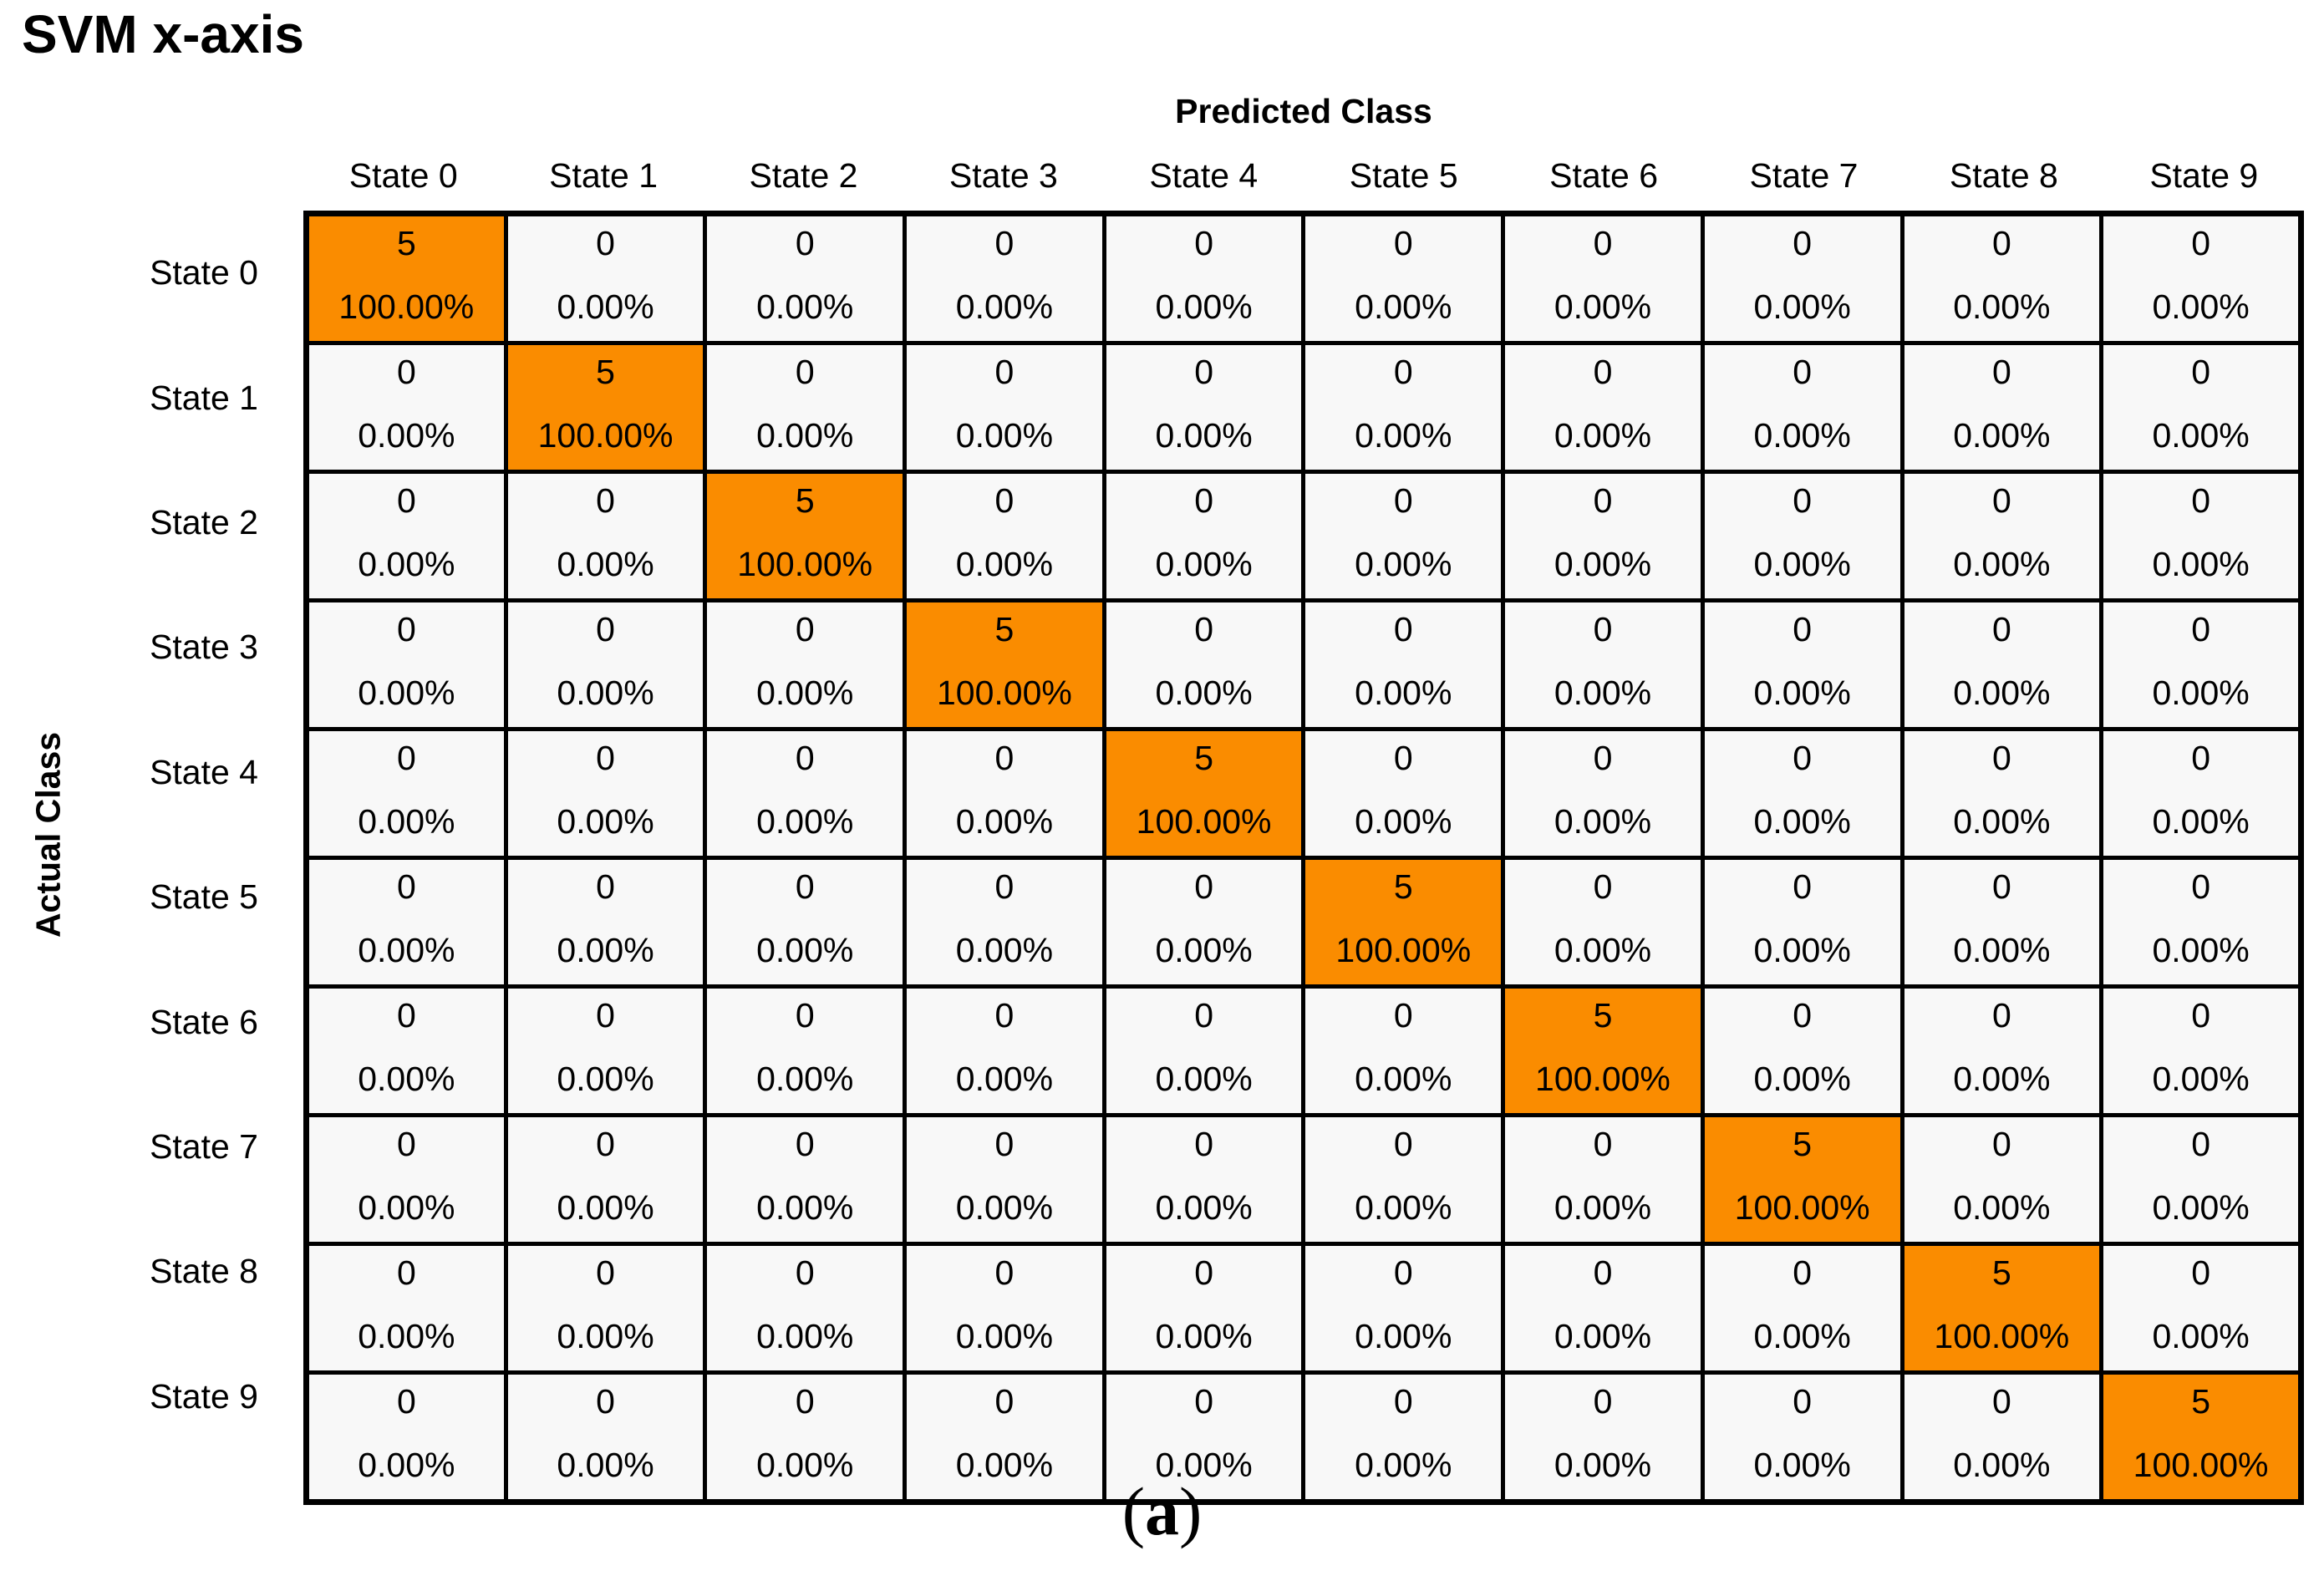 Image resolution: width=2324 pixels, height=1576 pixels. Describe the element at coordinates (605, 1179) in the screenshot. I see `matrix-cell-7-1: 0 0.00%` at that location.